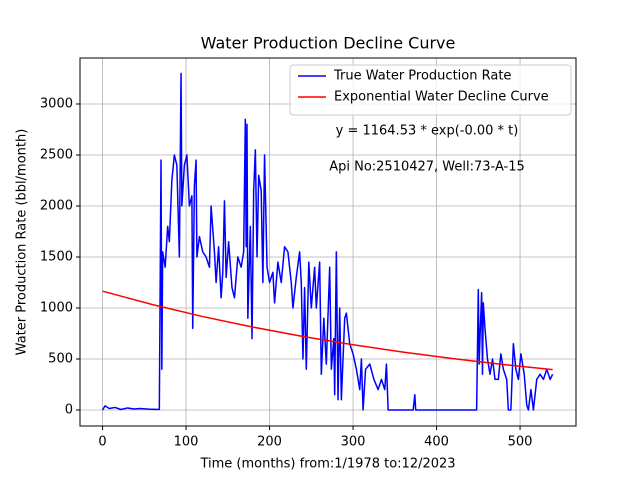 The width and height of the screenshot is (640, 484). What do you see at coordinates (328, 43) in the screenshot?
I see `chart-title: Water Production Decline Curve` at bounding box center [328, 43].